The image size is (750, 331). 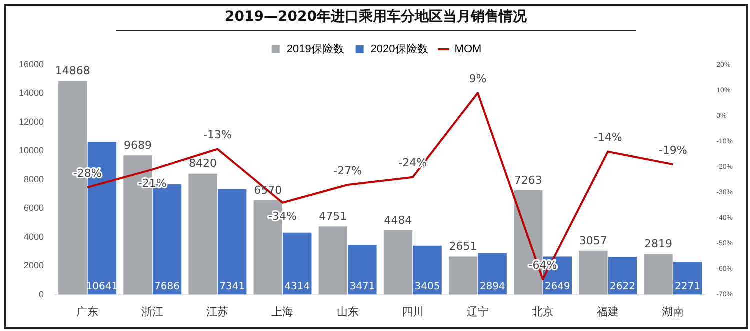 I want to click on x-tick-label: 山东, so click(x=347, y=311).